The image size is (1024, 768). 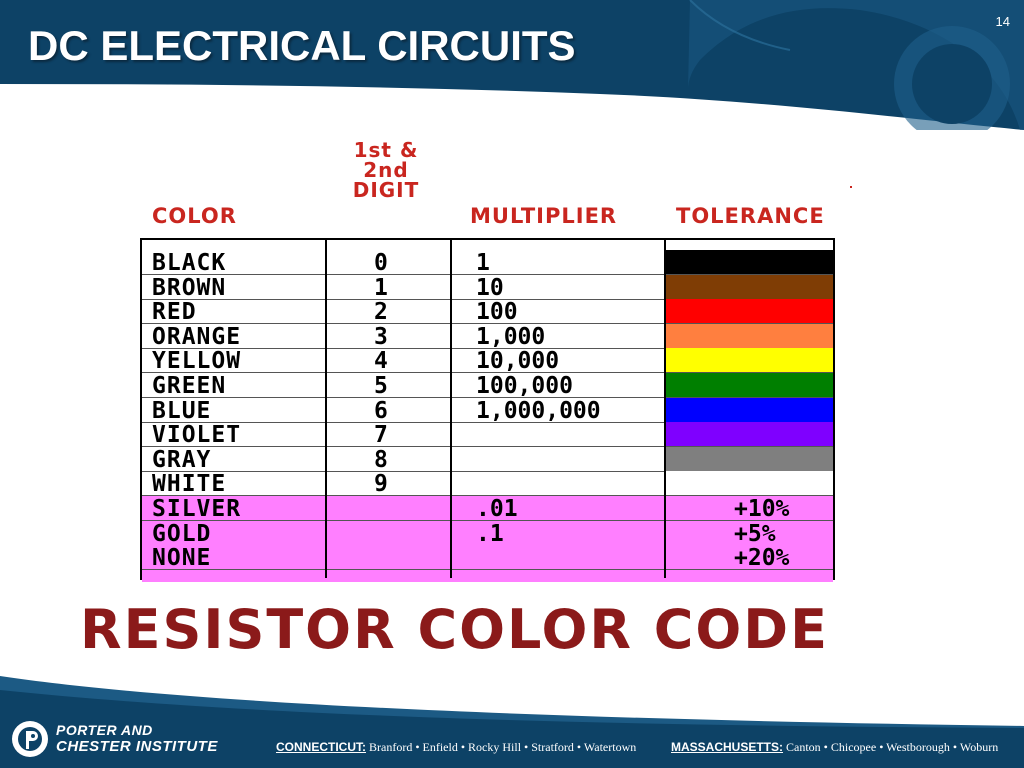 What do you see at coordinates (381, 312) in the screenshot?
I see `digit-value: 2` at bounding box center [381, 312].